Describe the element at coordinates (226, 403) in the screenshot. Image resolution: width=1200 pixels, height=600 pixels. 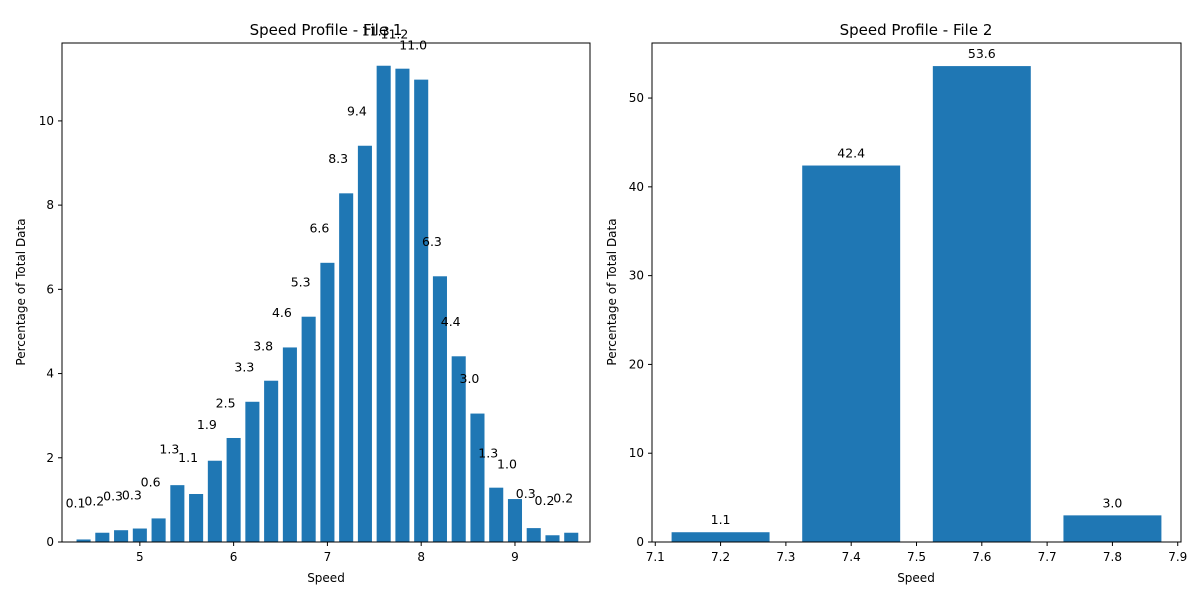
I see `data-label: 2.5` at that location.